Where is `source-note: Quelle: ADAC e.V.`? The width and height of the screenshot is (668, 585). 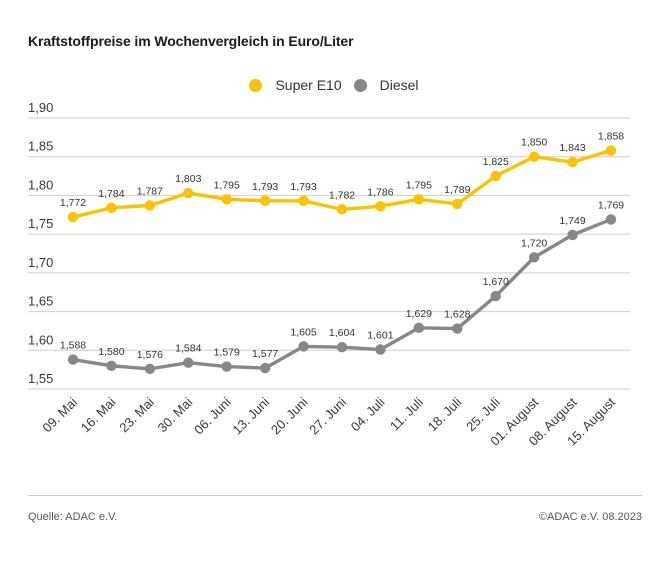
source-note: Quelle: ADAC e.V. is located at coordinates (73, 517).